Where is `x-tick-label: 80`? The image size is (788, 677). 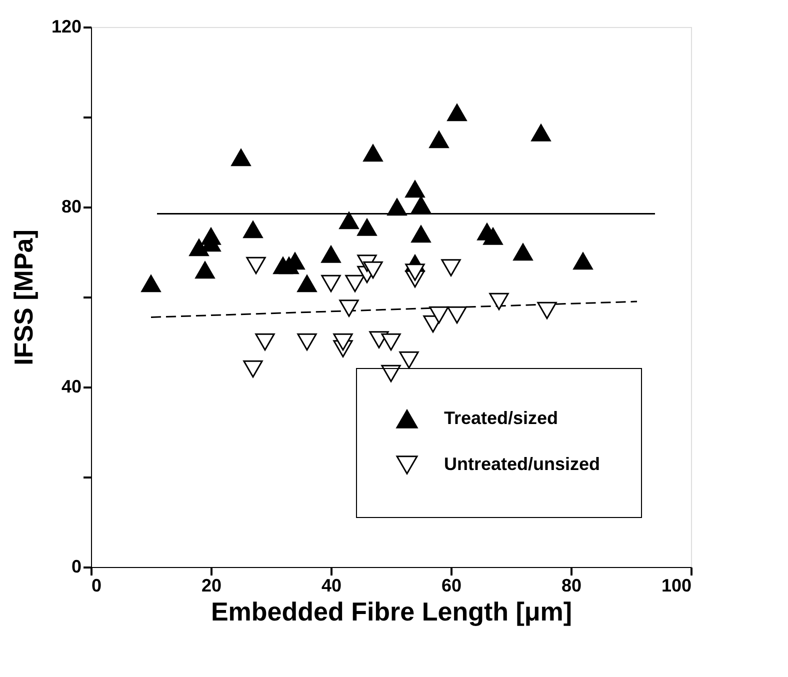 x-tick-label: 80 is located at coordinates (571, 586).